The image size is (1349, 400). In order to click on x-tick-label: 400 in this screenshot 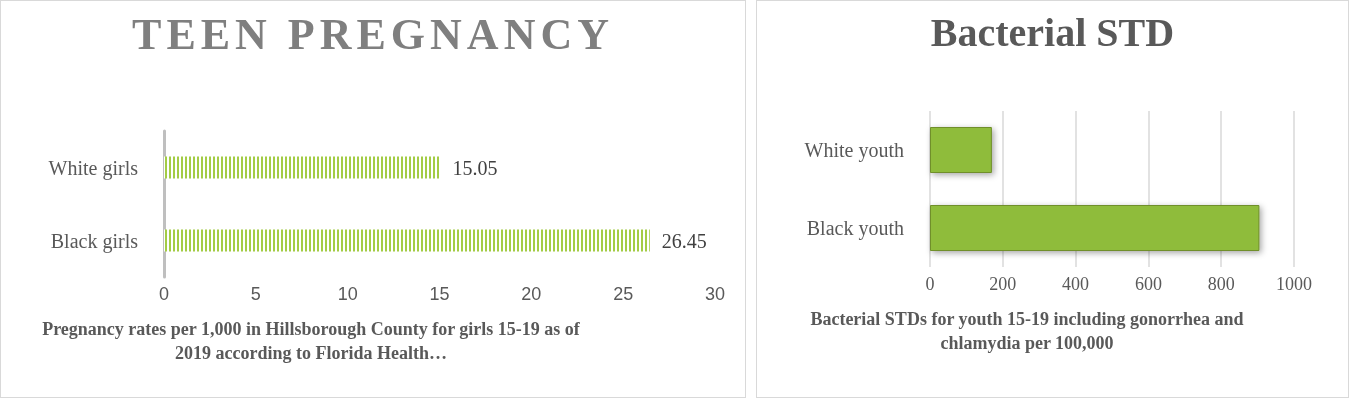, I will do `click(1076, 284)`.